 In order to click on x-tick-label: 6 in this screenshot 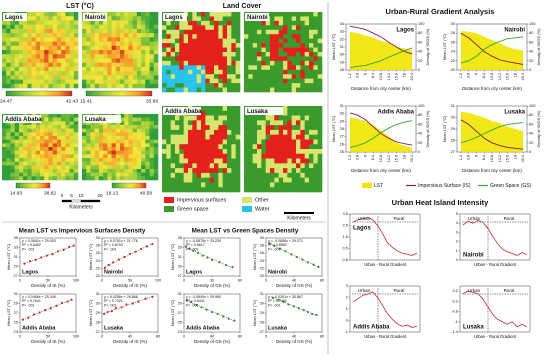, I will do `click(365, 156)`.